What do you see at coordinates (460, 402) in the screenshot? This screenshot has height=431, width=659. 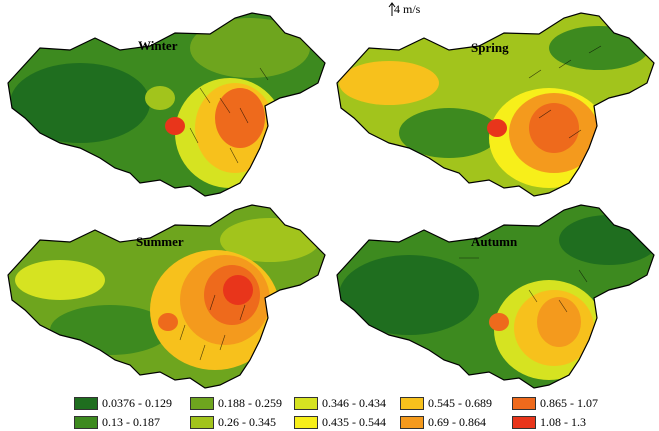 I see `legend-label: 0.545 - 0.689` at bounding box center [460, 402].